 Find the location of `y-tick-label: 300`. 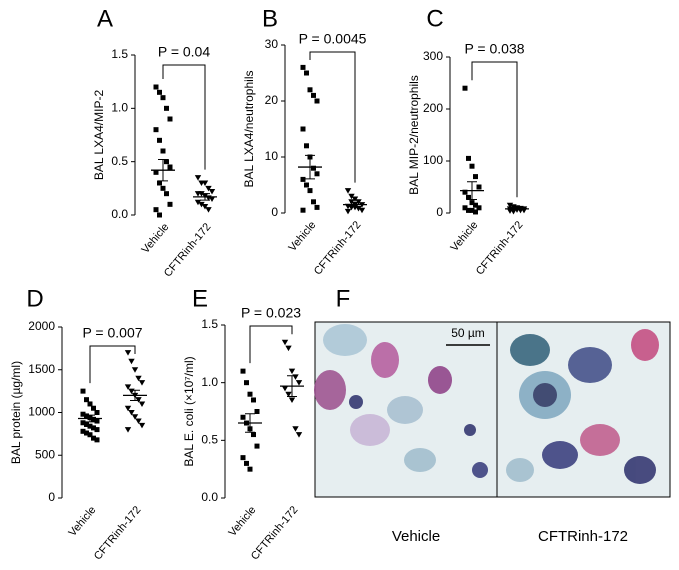

y-tick-label: 300 is located at coordinates (433, 56).